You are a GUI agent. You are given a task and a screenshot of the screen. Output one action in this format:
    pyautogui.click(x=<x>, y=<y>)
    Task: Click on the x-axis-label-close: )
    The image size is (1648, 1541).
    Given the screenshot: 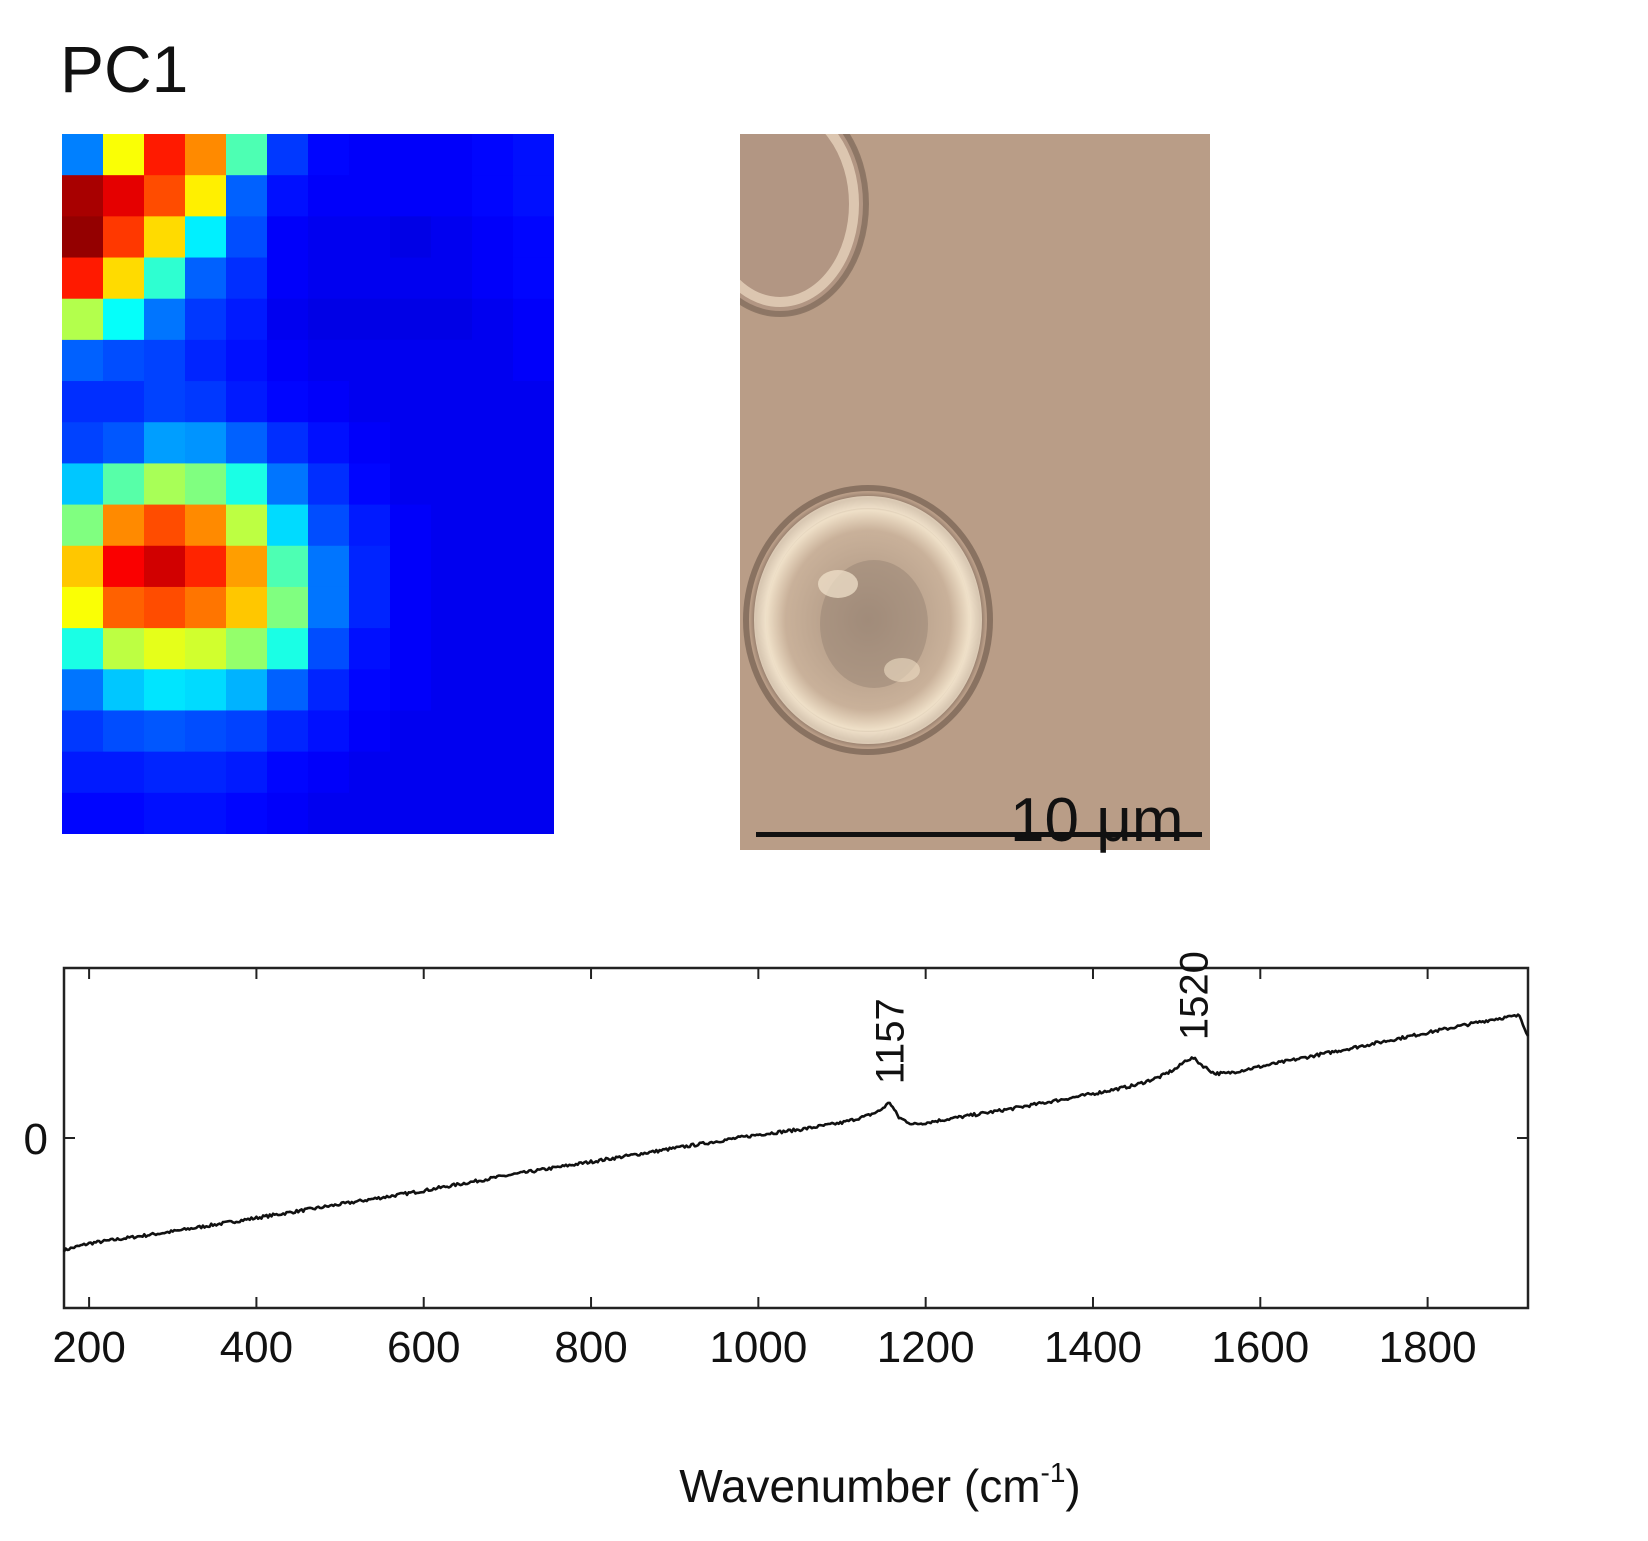 What is the action you would take?
    pyautogui.click(x=1072, y=1486)
    